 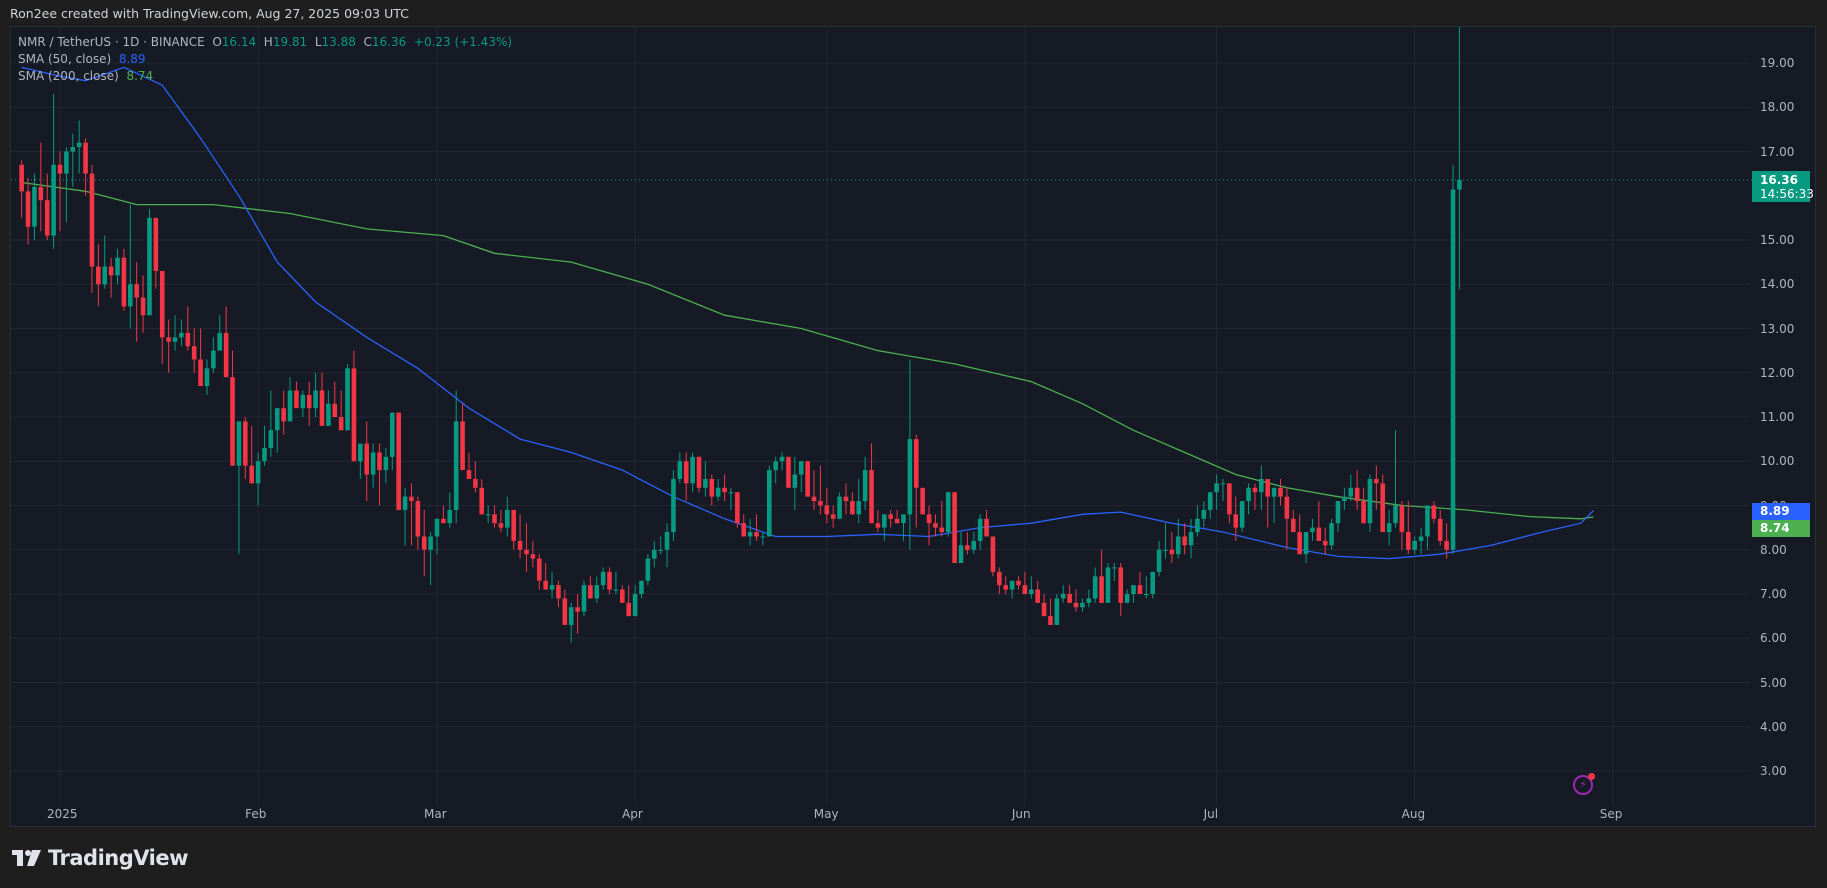 What do you see at coordinates (1611, 814) in the screenshot?
I see `time-tick-label: Sep` at bounding box center [1611, 814].